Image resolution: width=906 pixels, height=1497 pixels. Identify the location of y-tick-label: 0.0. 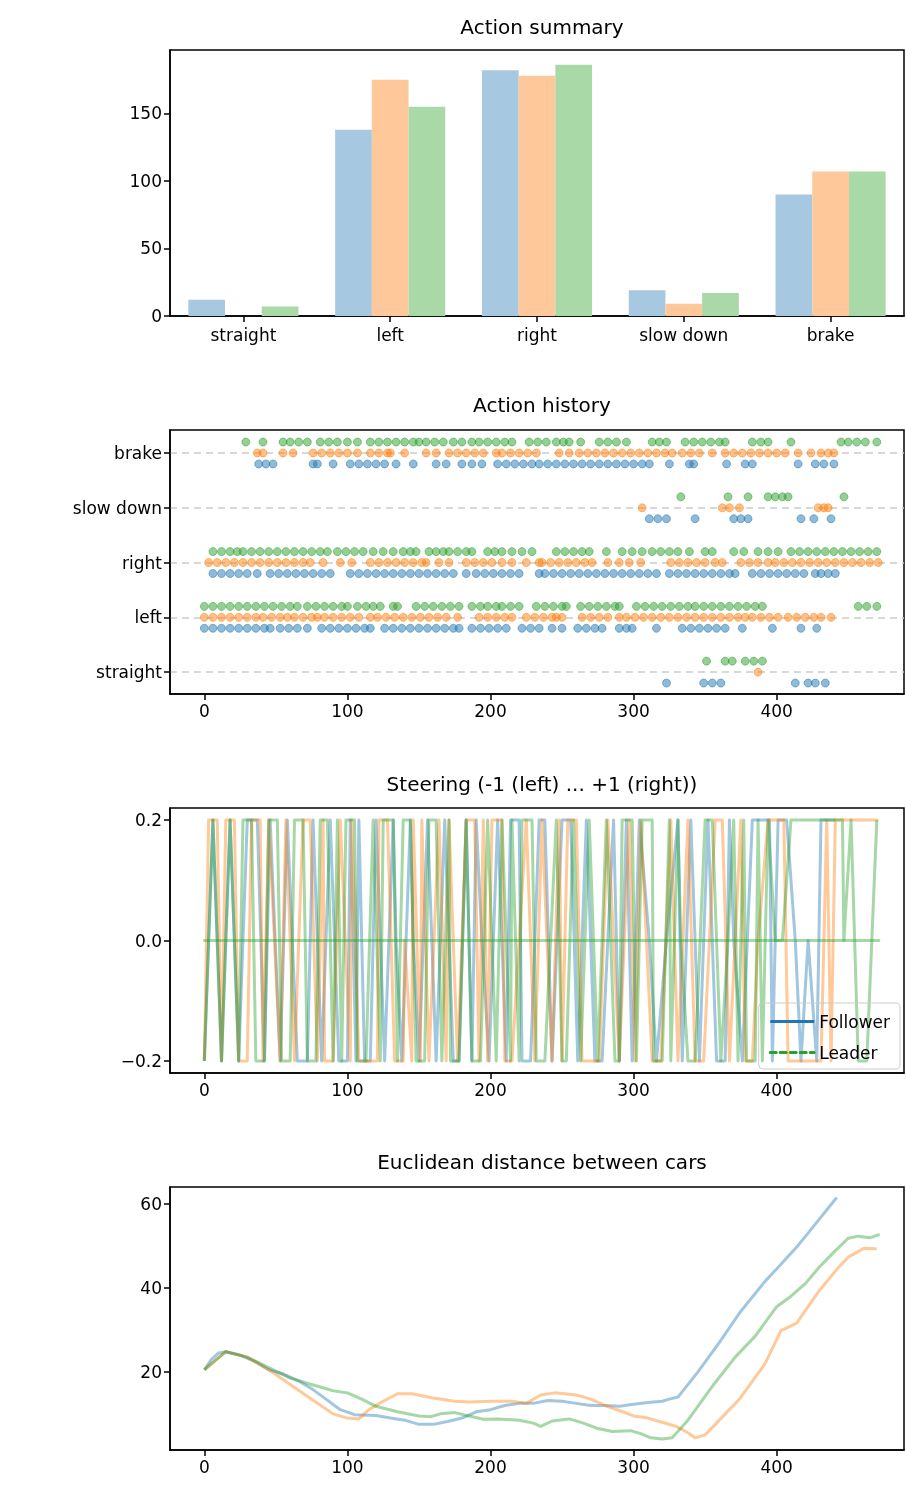
(148, 940).